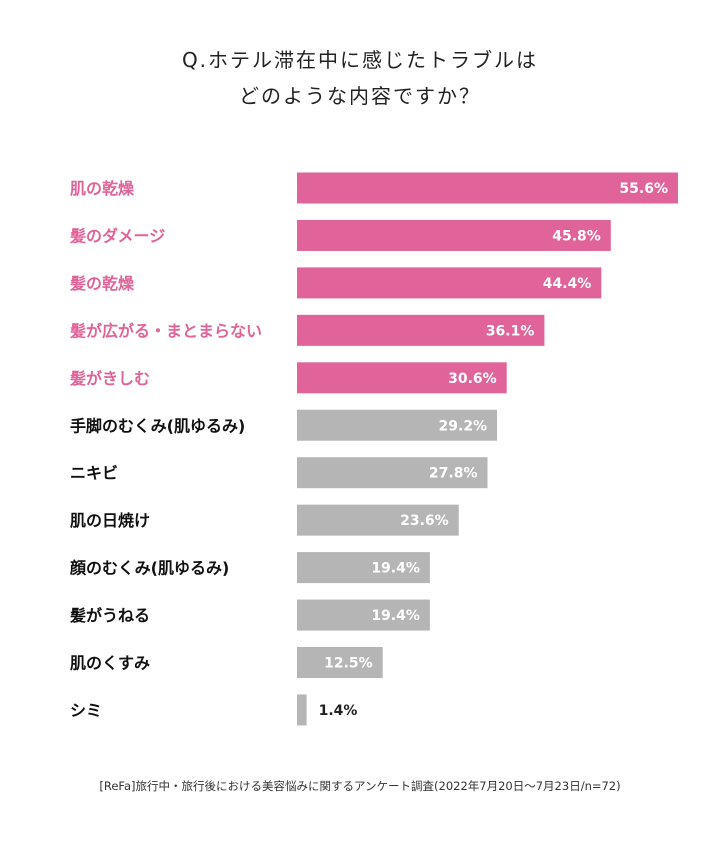 The width and height of the screenshot is (720, 852). Describe the element at coordinates (643, 189) in the screenshot. I see `value-label: 55.6%` at that location.